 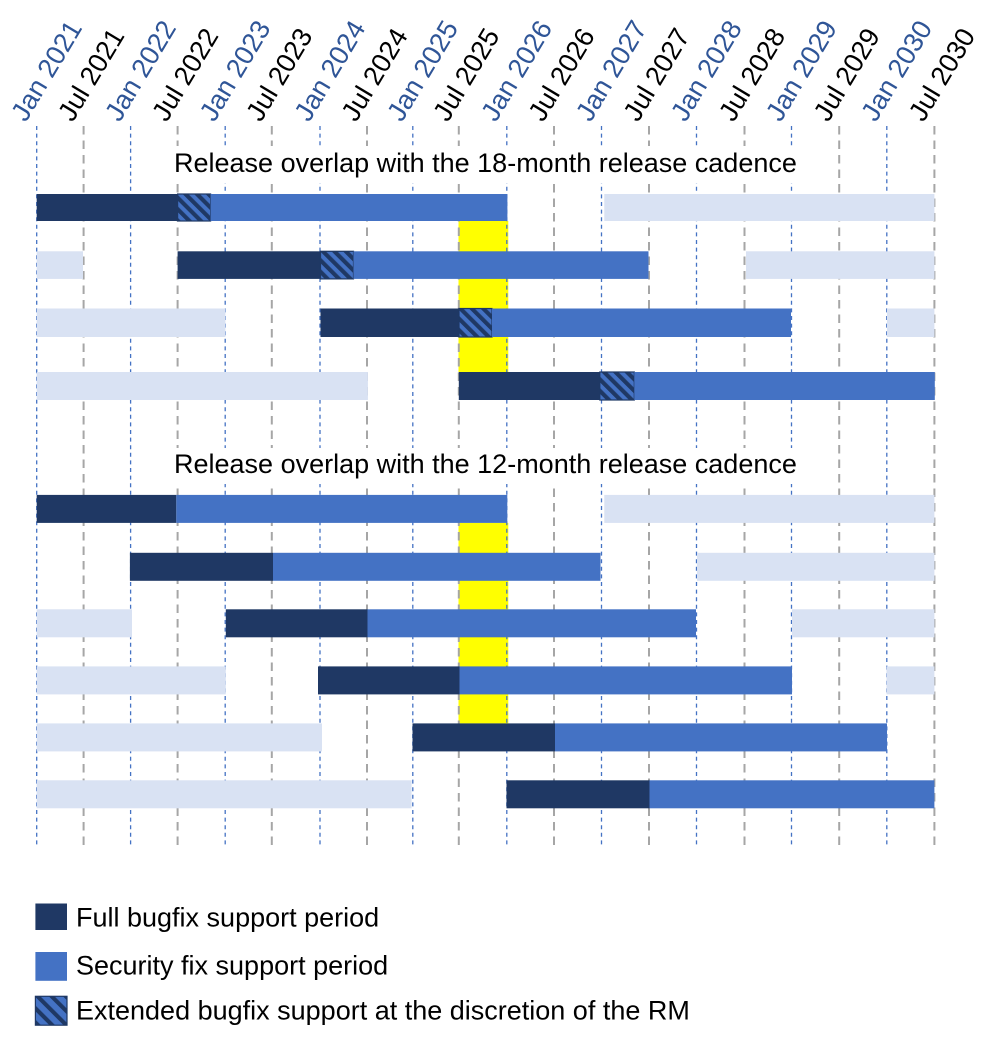 What do you see at coordinates (227, 918) in the screenshot?
I see `svg-text: Full bugfix support period` at bounding box center [227, 918].